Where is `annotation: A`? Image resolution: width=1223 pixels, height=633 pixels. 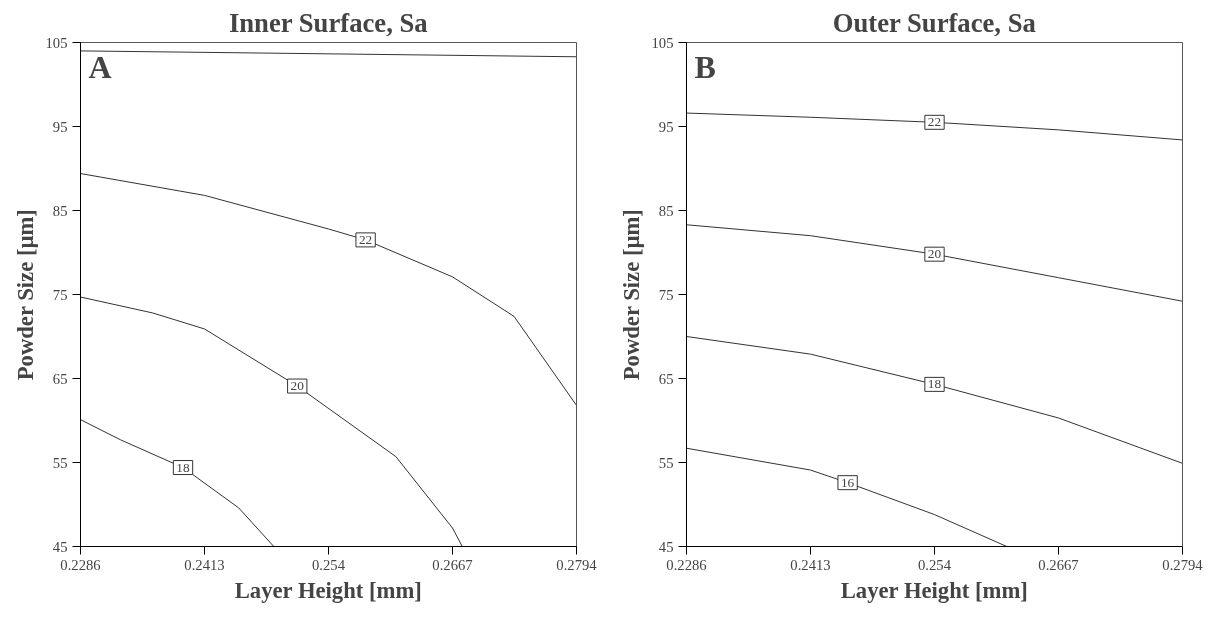 annotation: A is located at coordinates (100, 66).